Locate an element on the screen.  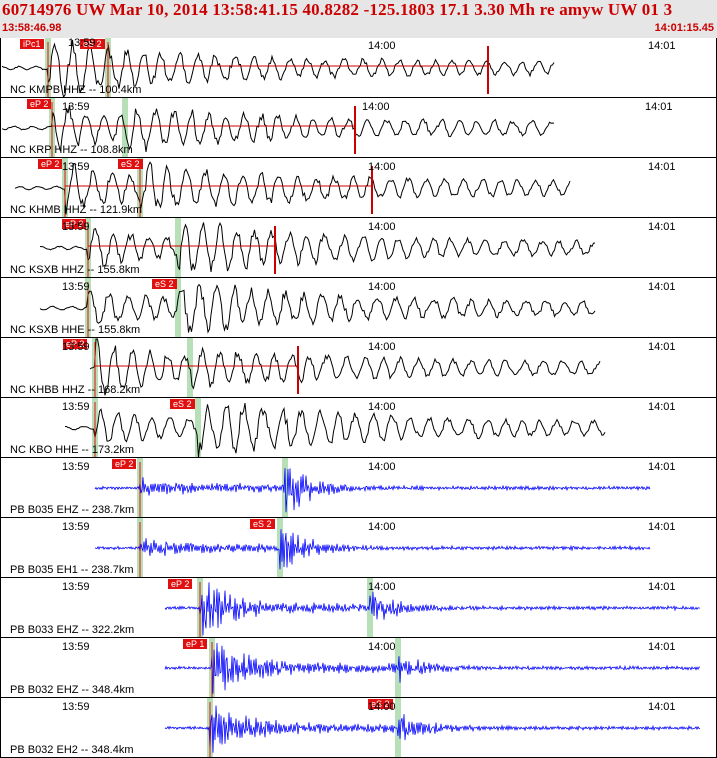
station-label: NC KRP HHZ -- 108.8km is located at coordinates (71, 150).